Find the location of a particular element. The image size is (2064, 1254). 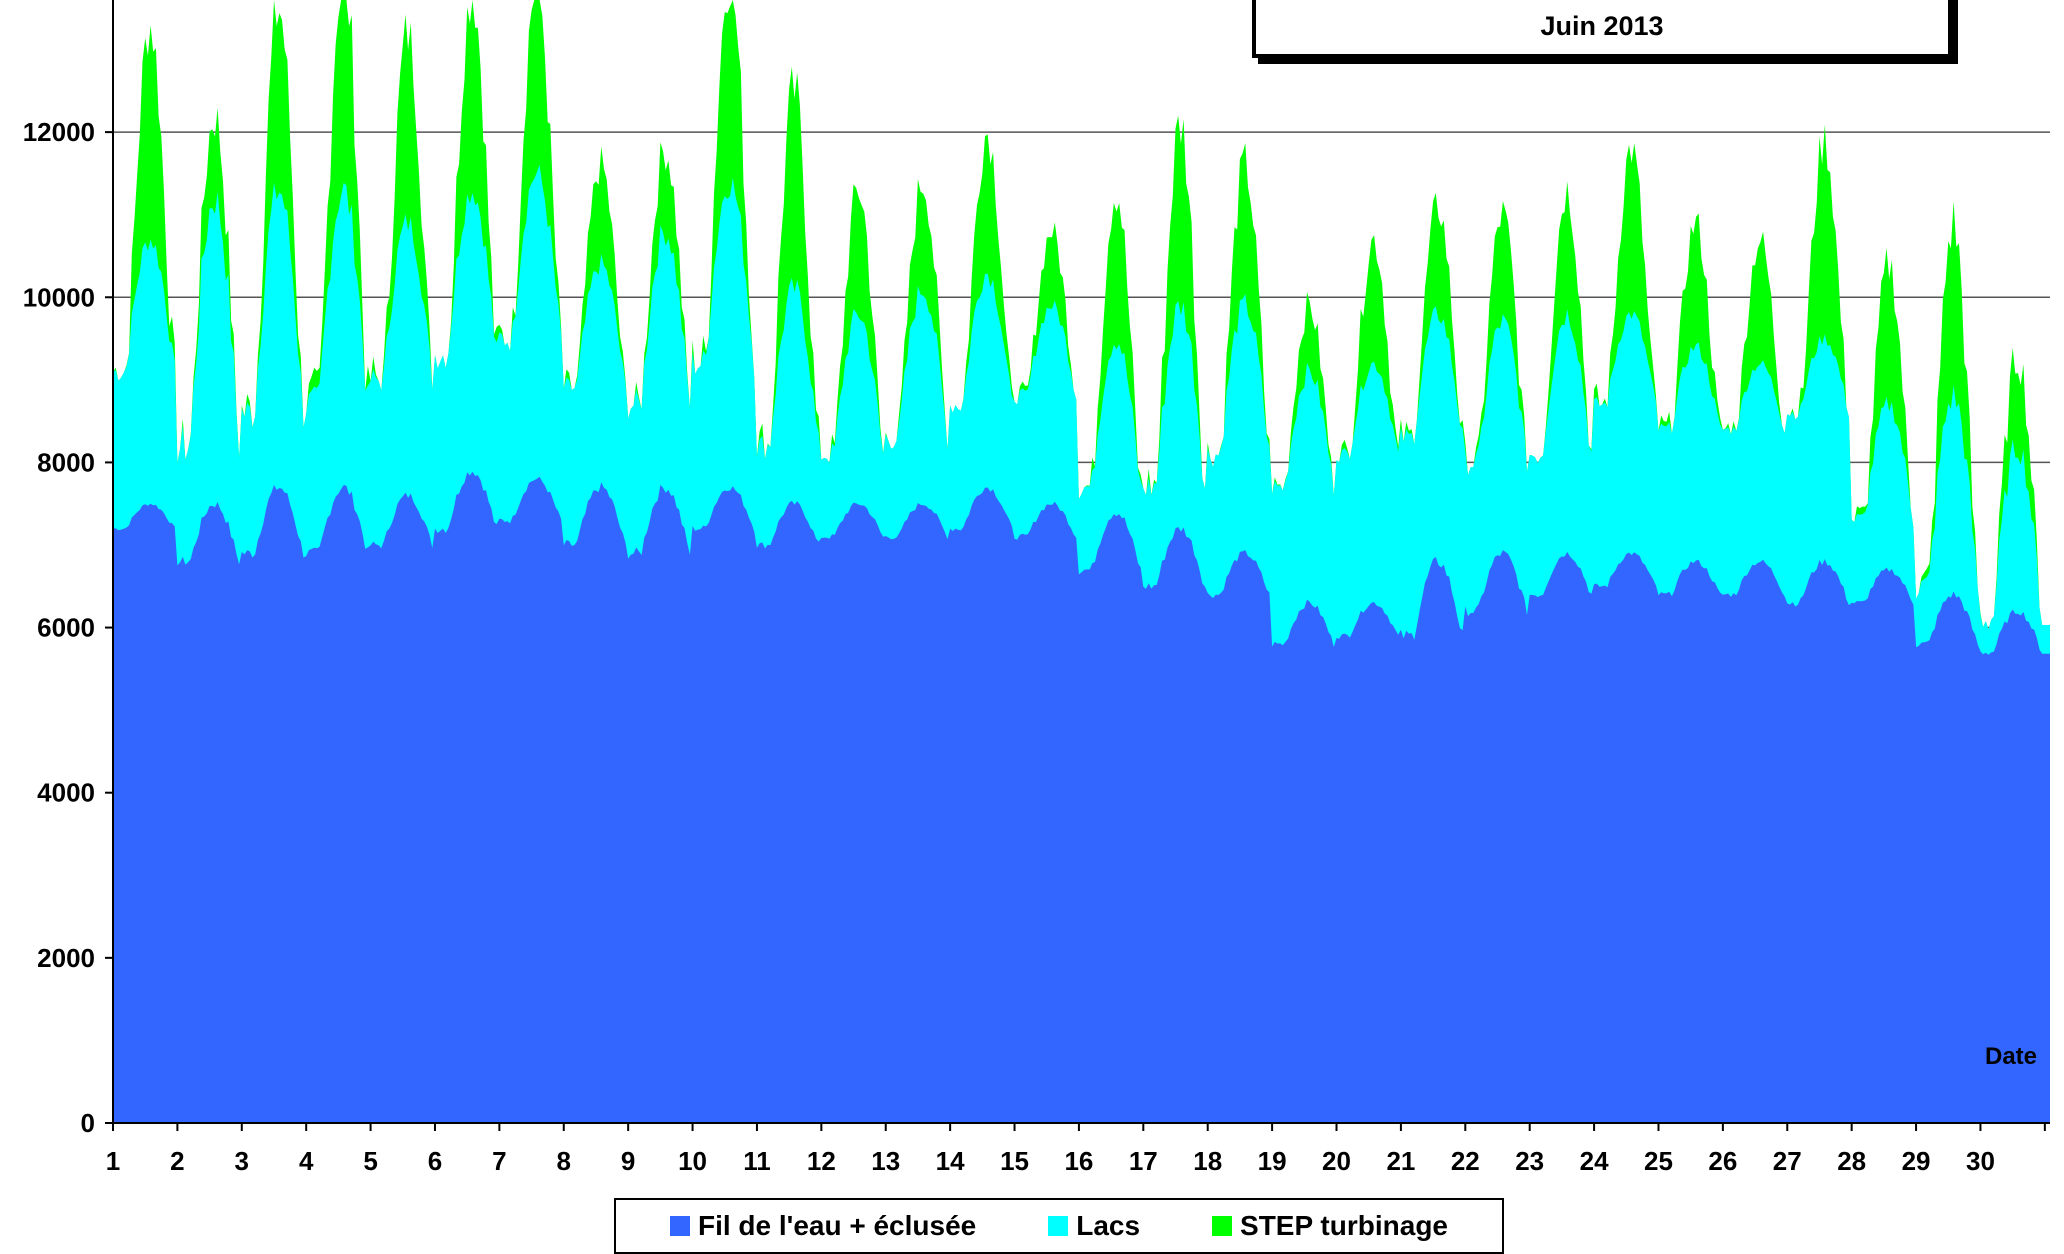

x-tick-label: 12 is located at coordinates (821, 1161).